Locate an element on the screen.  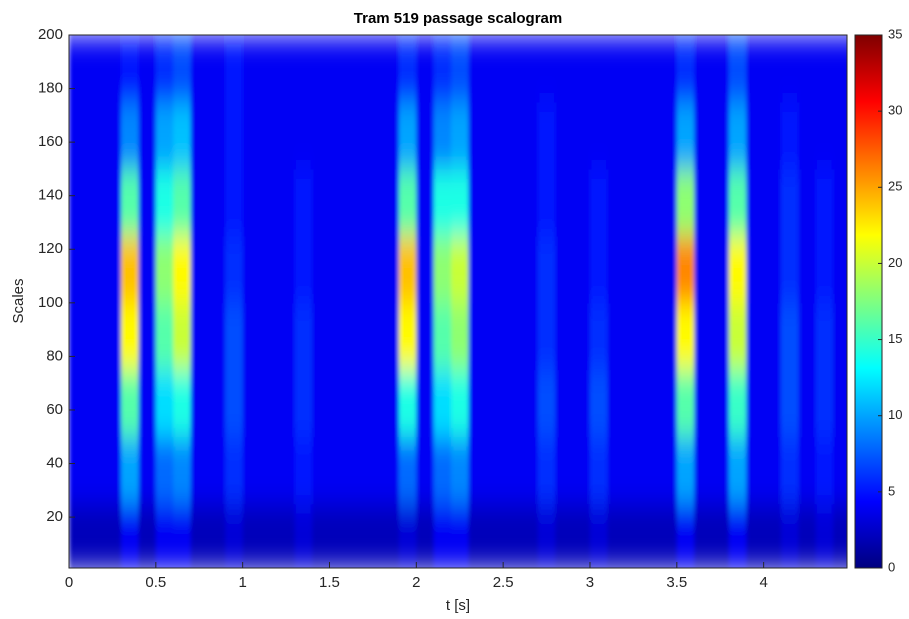
x-tick-label: 3.5 is located at coordinates (676, 582).